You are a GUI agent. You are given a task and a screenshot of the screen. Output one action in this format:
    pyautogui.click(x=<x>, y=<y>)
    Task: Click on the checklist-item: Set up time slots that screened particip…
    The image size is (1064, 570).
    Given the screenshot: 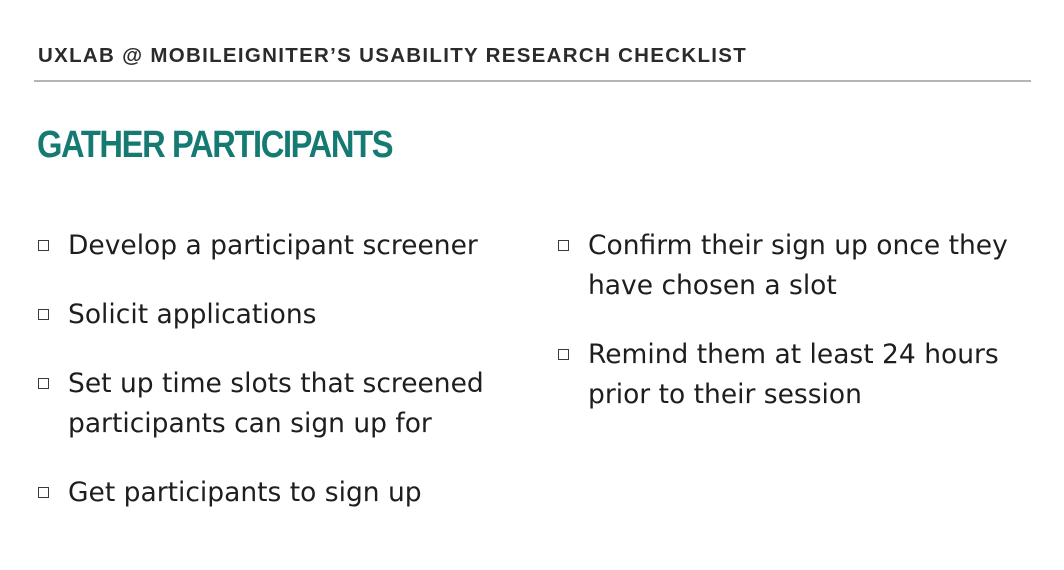 What is the action you would take?
    pyautogui.click(x=273, y=404)
    